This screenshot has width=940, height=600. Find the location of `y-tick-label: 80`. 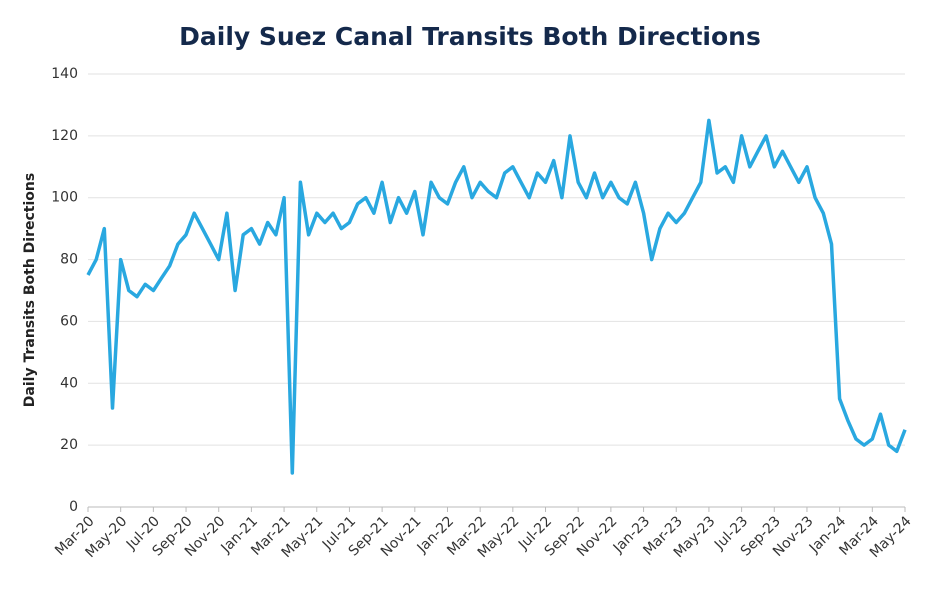

y-tick-label: 80 is located at coordinates (69, 260).